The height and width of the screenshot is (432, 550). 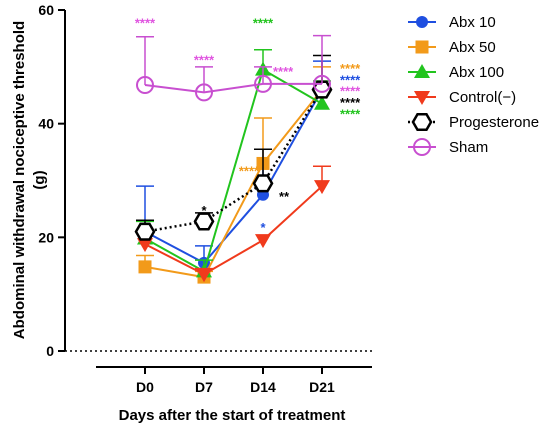 What do you see at coordinates (322, 387) in the screenshot?
I see `x-tick-label: D21` at bounding box center [322, 387].